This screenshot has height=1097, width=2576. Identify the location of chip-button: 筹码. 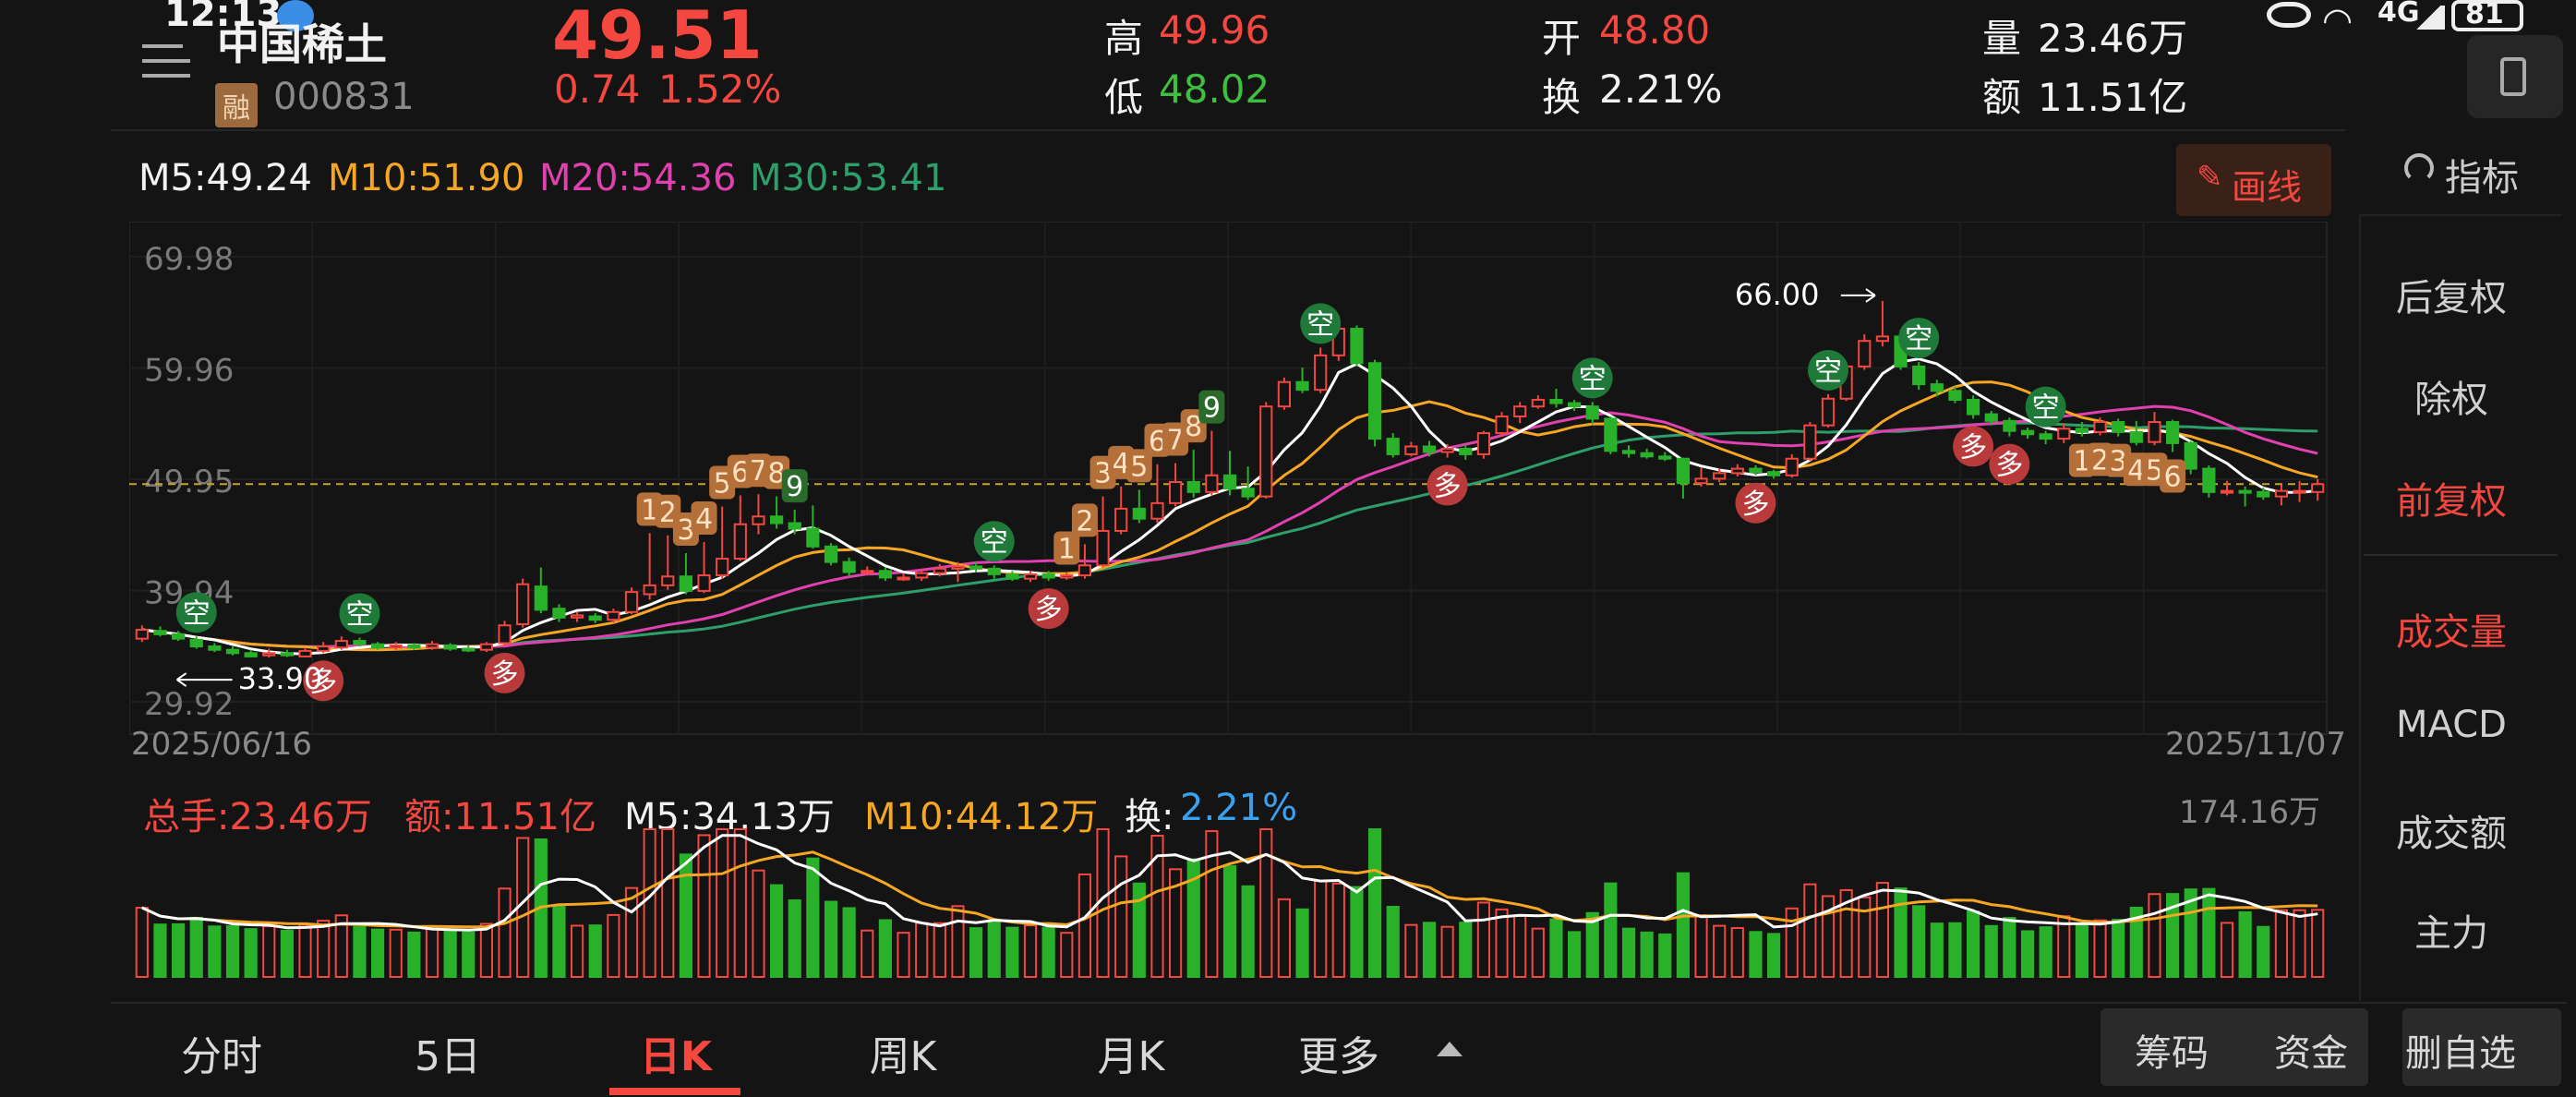
(2172, 1053).